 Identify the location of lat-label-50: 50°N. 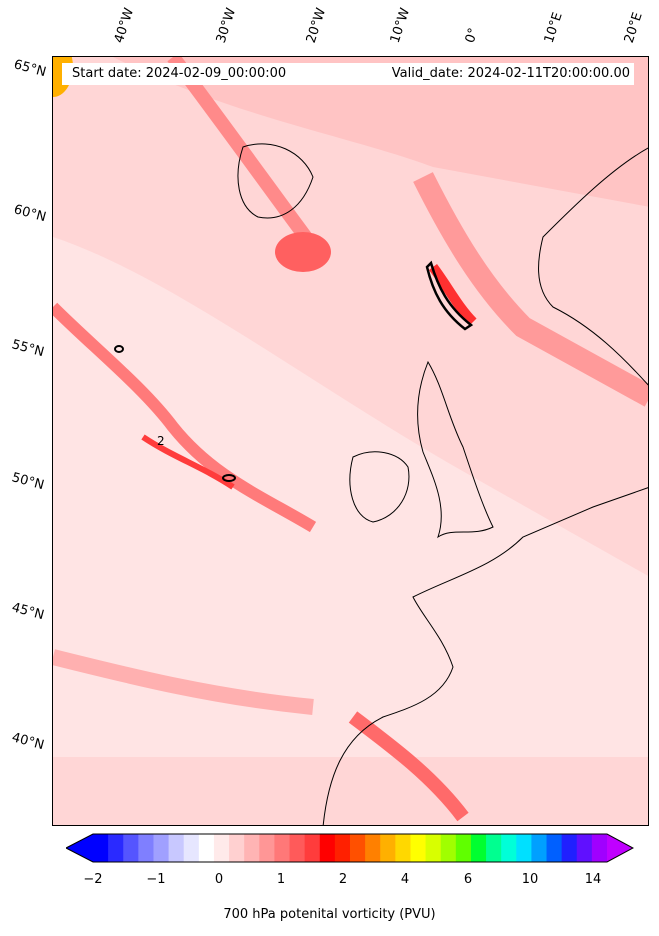
(28, 482).